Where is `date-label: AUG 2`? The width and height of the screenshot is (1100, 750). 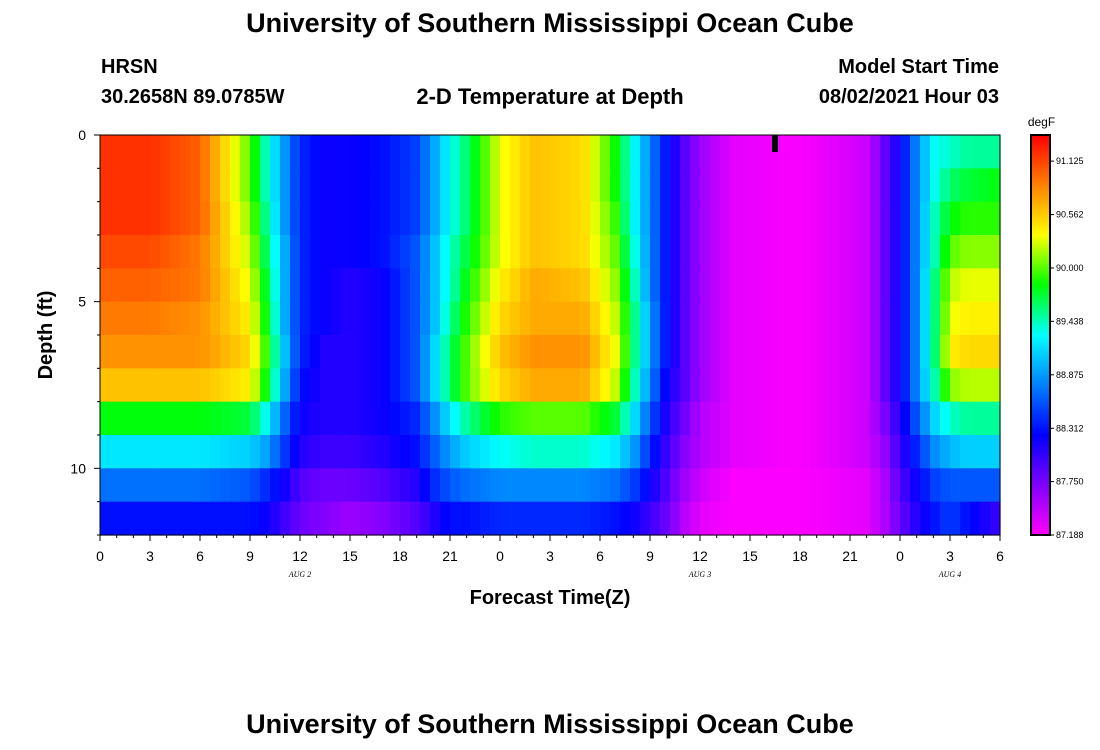 date-label: AUG 2 is located at coordinates (299, 574).